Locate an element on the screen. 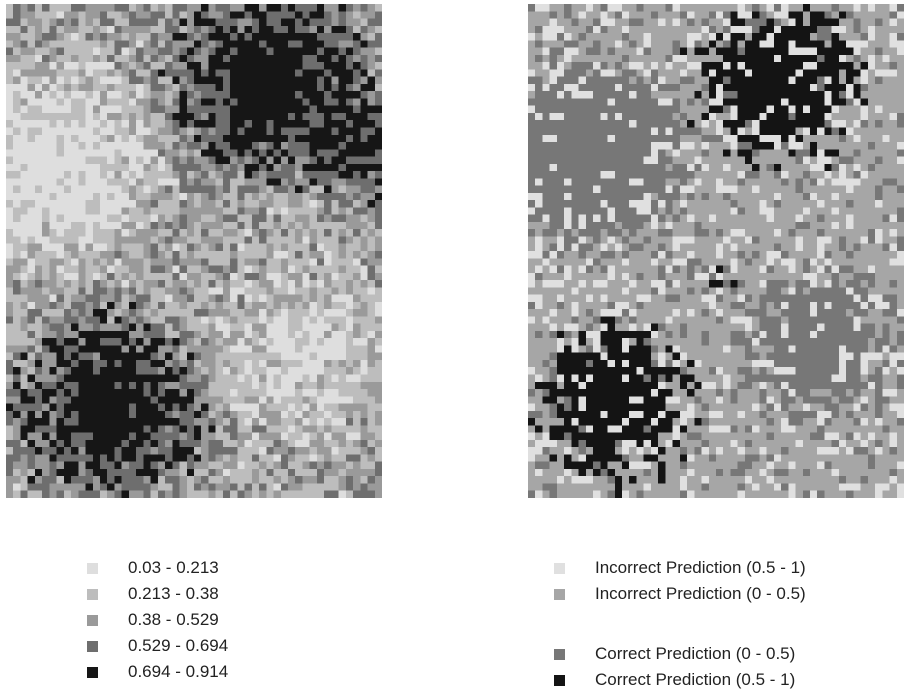 The height and width of the screenshot is (696, 907). legend-label: 0.213 - 0.38 is located at coordinates (173, 593).